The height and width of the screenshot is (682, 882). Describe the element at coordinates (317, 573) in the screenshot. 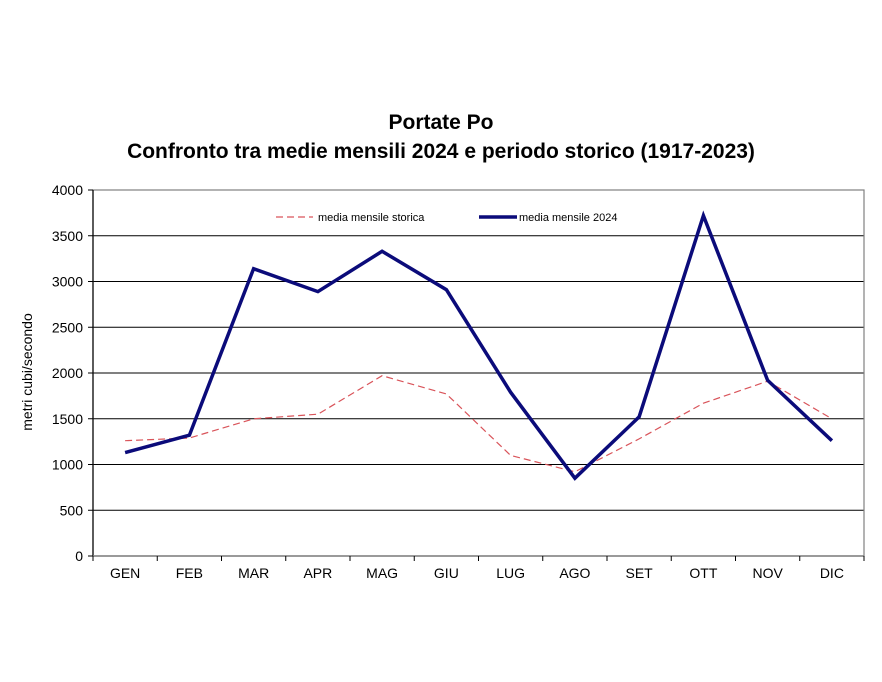

I see `x-tick-label: APR` at that location.